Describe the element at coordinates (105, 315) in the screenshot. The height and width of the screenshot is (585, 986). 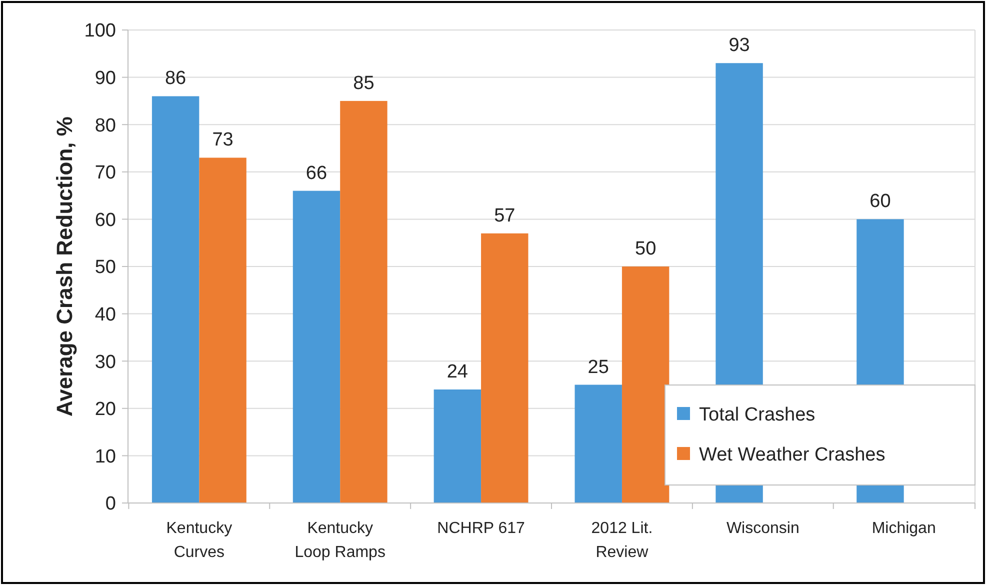
I see `y-tick-label: 40` at that location.